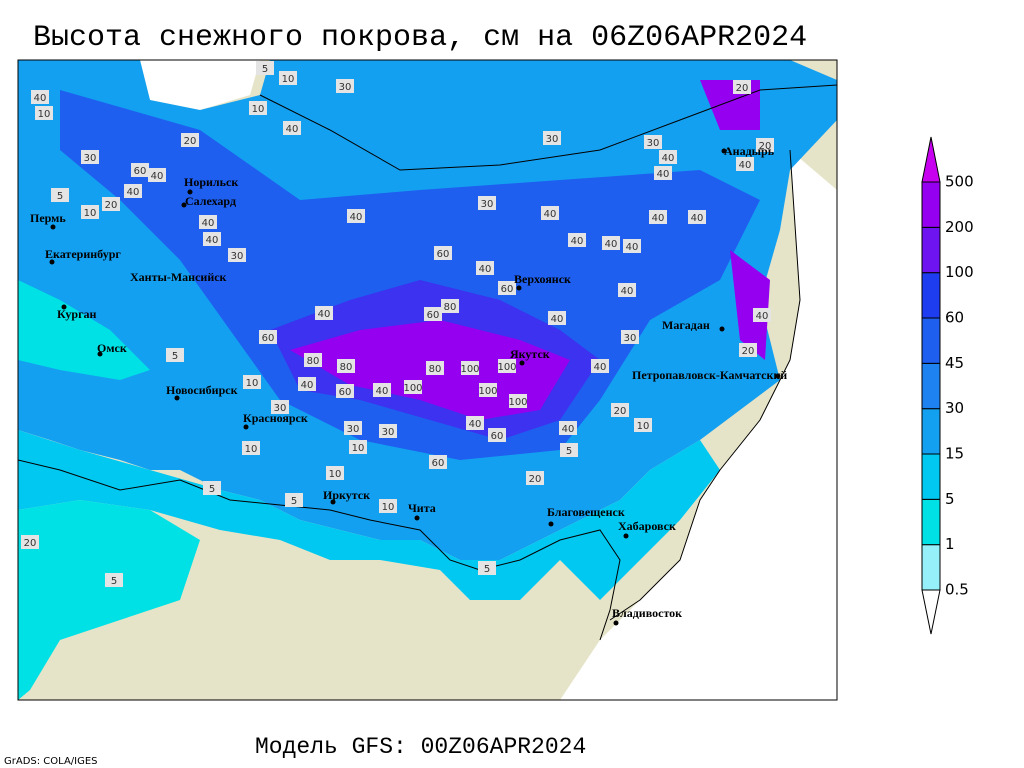 The width and height of the screenshot is (1024, 768). I want to click on colorbar-label: 500, so click(959, 182).